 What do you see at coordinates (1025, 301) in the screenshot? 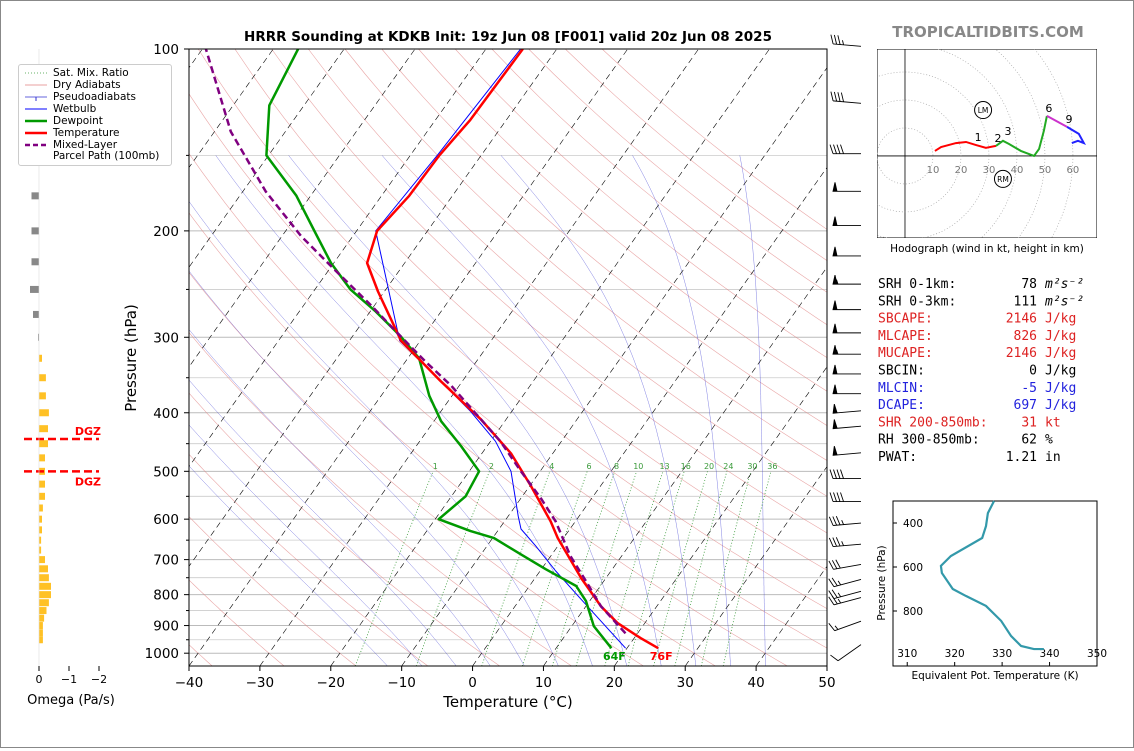
I see `index-value: 111` at bounding box center [1025, 301].